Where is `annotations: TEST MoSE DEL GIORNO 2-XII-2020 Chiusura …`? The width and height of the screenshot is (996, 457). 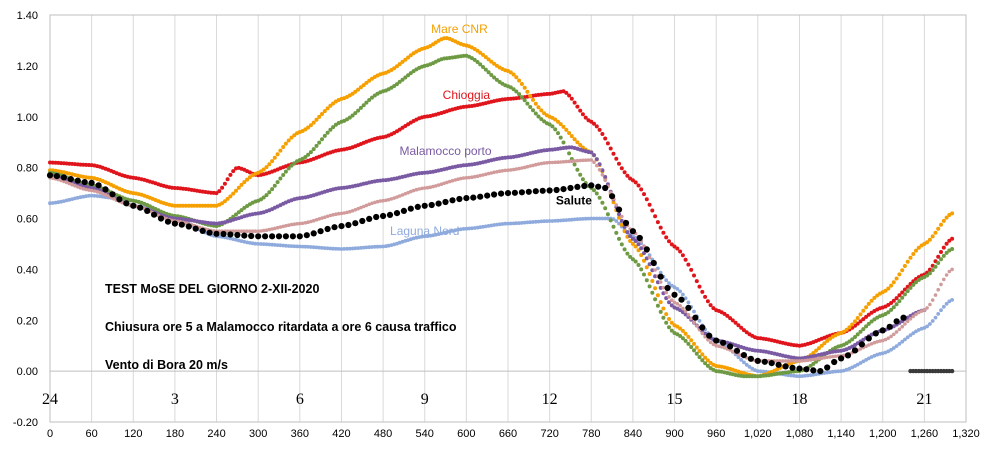
annotations: TEST MoSE DEL GIORNO 2-XII-2020 Chiusura … is located at coordinates (281, 327).